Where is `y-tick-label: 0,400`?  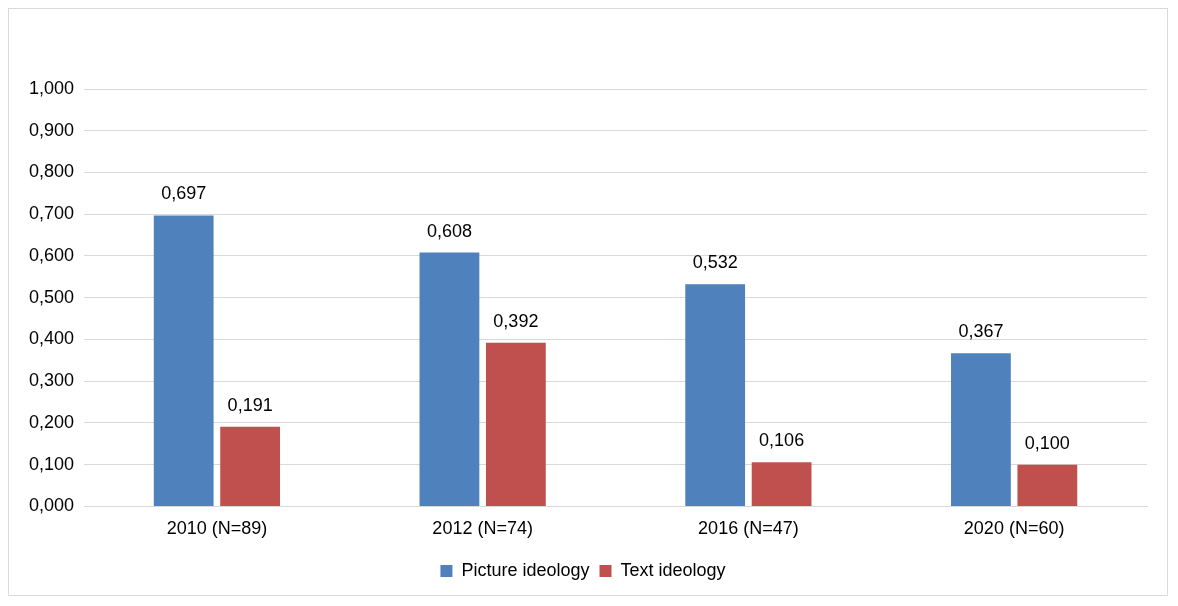 y-tick-label: 0,400 is located at coordinates (52, 338).